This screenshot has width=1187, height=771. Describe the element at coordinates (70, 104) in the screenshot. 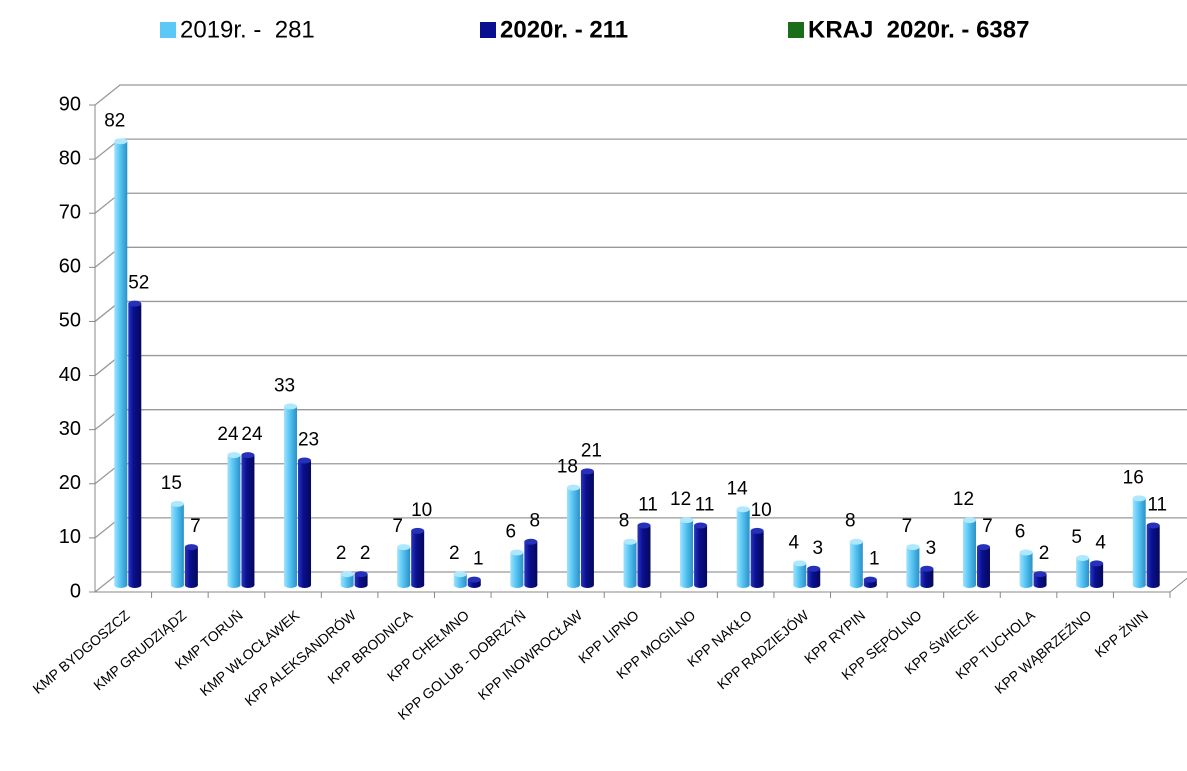

I see `y-tick-label: 90` at that location.